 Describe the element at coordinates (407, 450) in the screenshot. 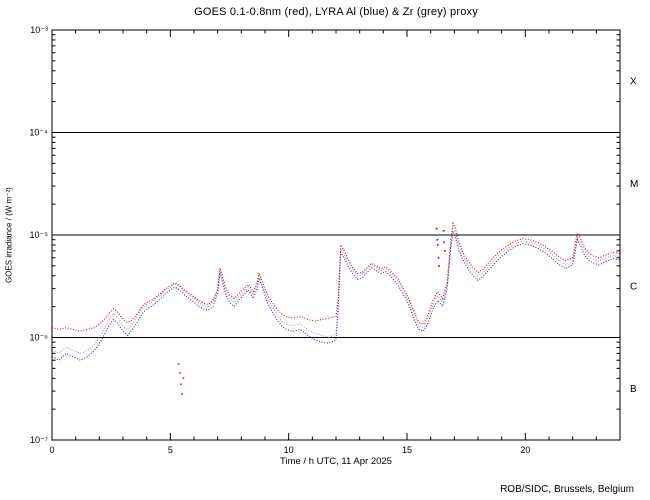

I see `x-tick-label: 15` at that location.